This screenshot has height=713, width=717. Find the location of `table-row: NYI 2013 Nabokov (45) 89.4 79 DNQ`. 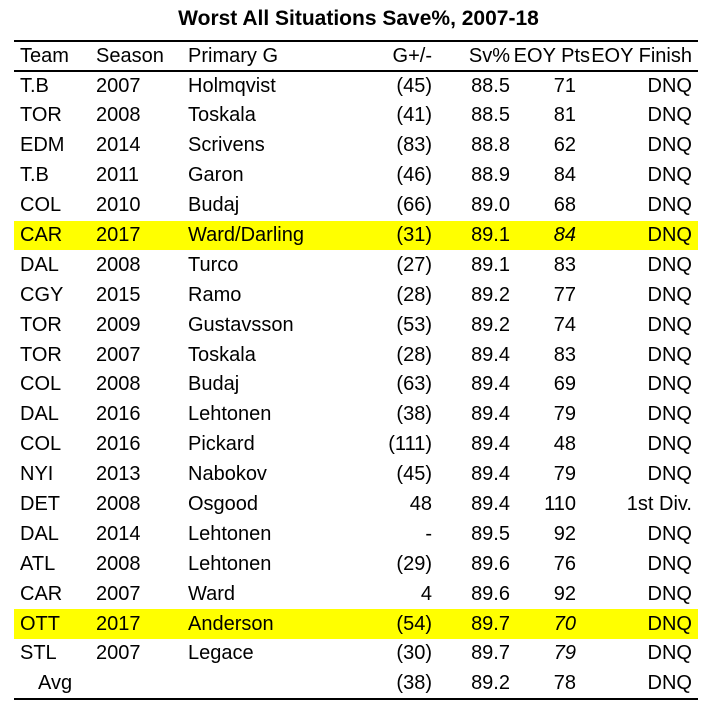

table-row: NYI 2013 Nabokov (45) 89.4 79 DNQ is located at coordinates (356, 475).